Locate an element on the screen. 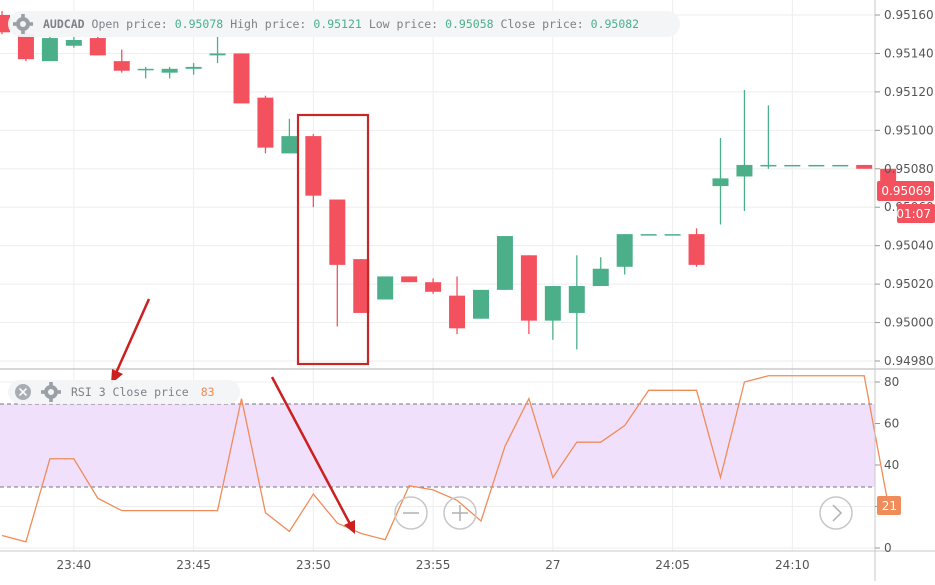  rsi-label: RSI 3 Close price is located at coordinates (130, 392).